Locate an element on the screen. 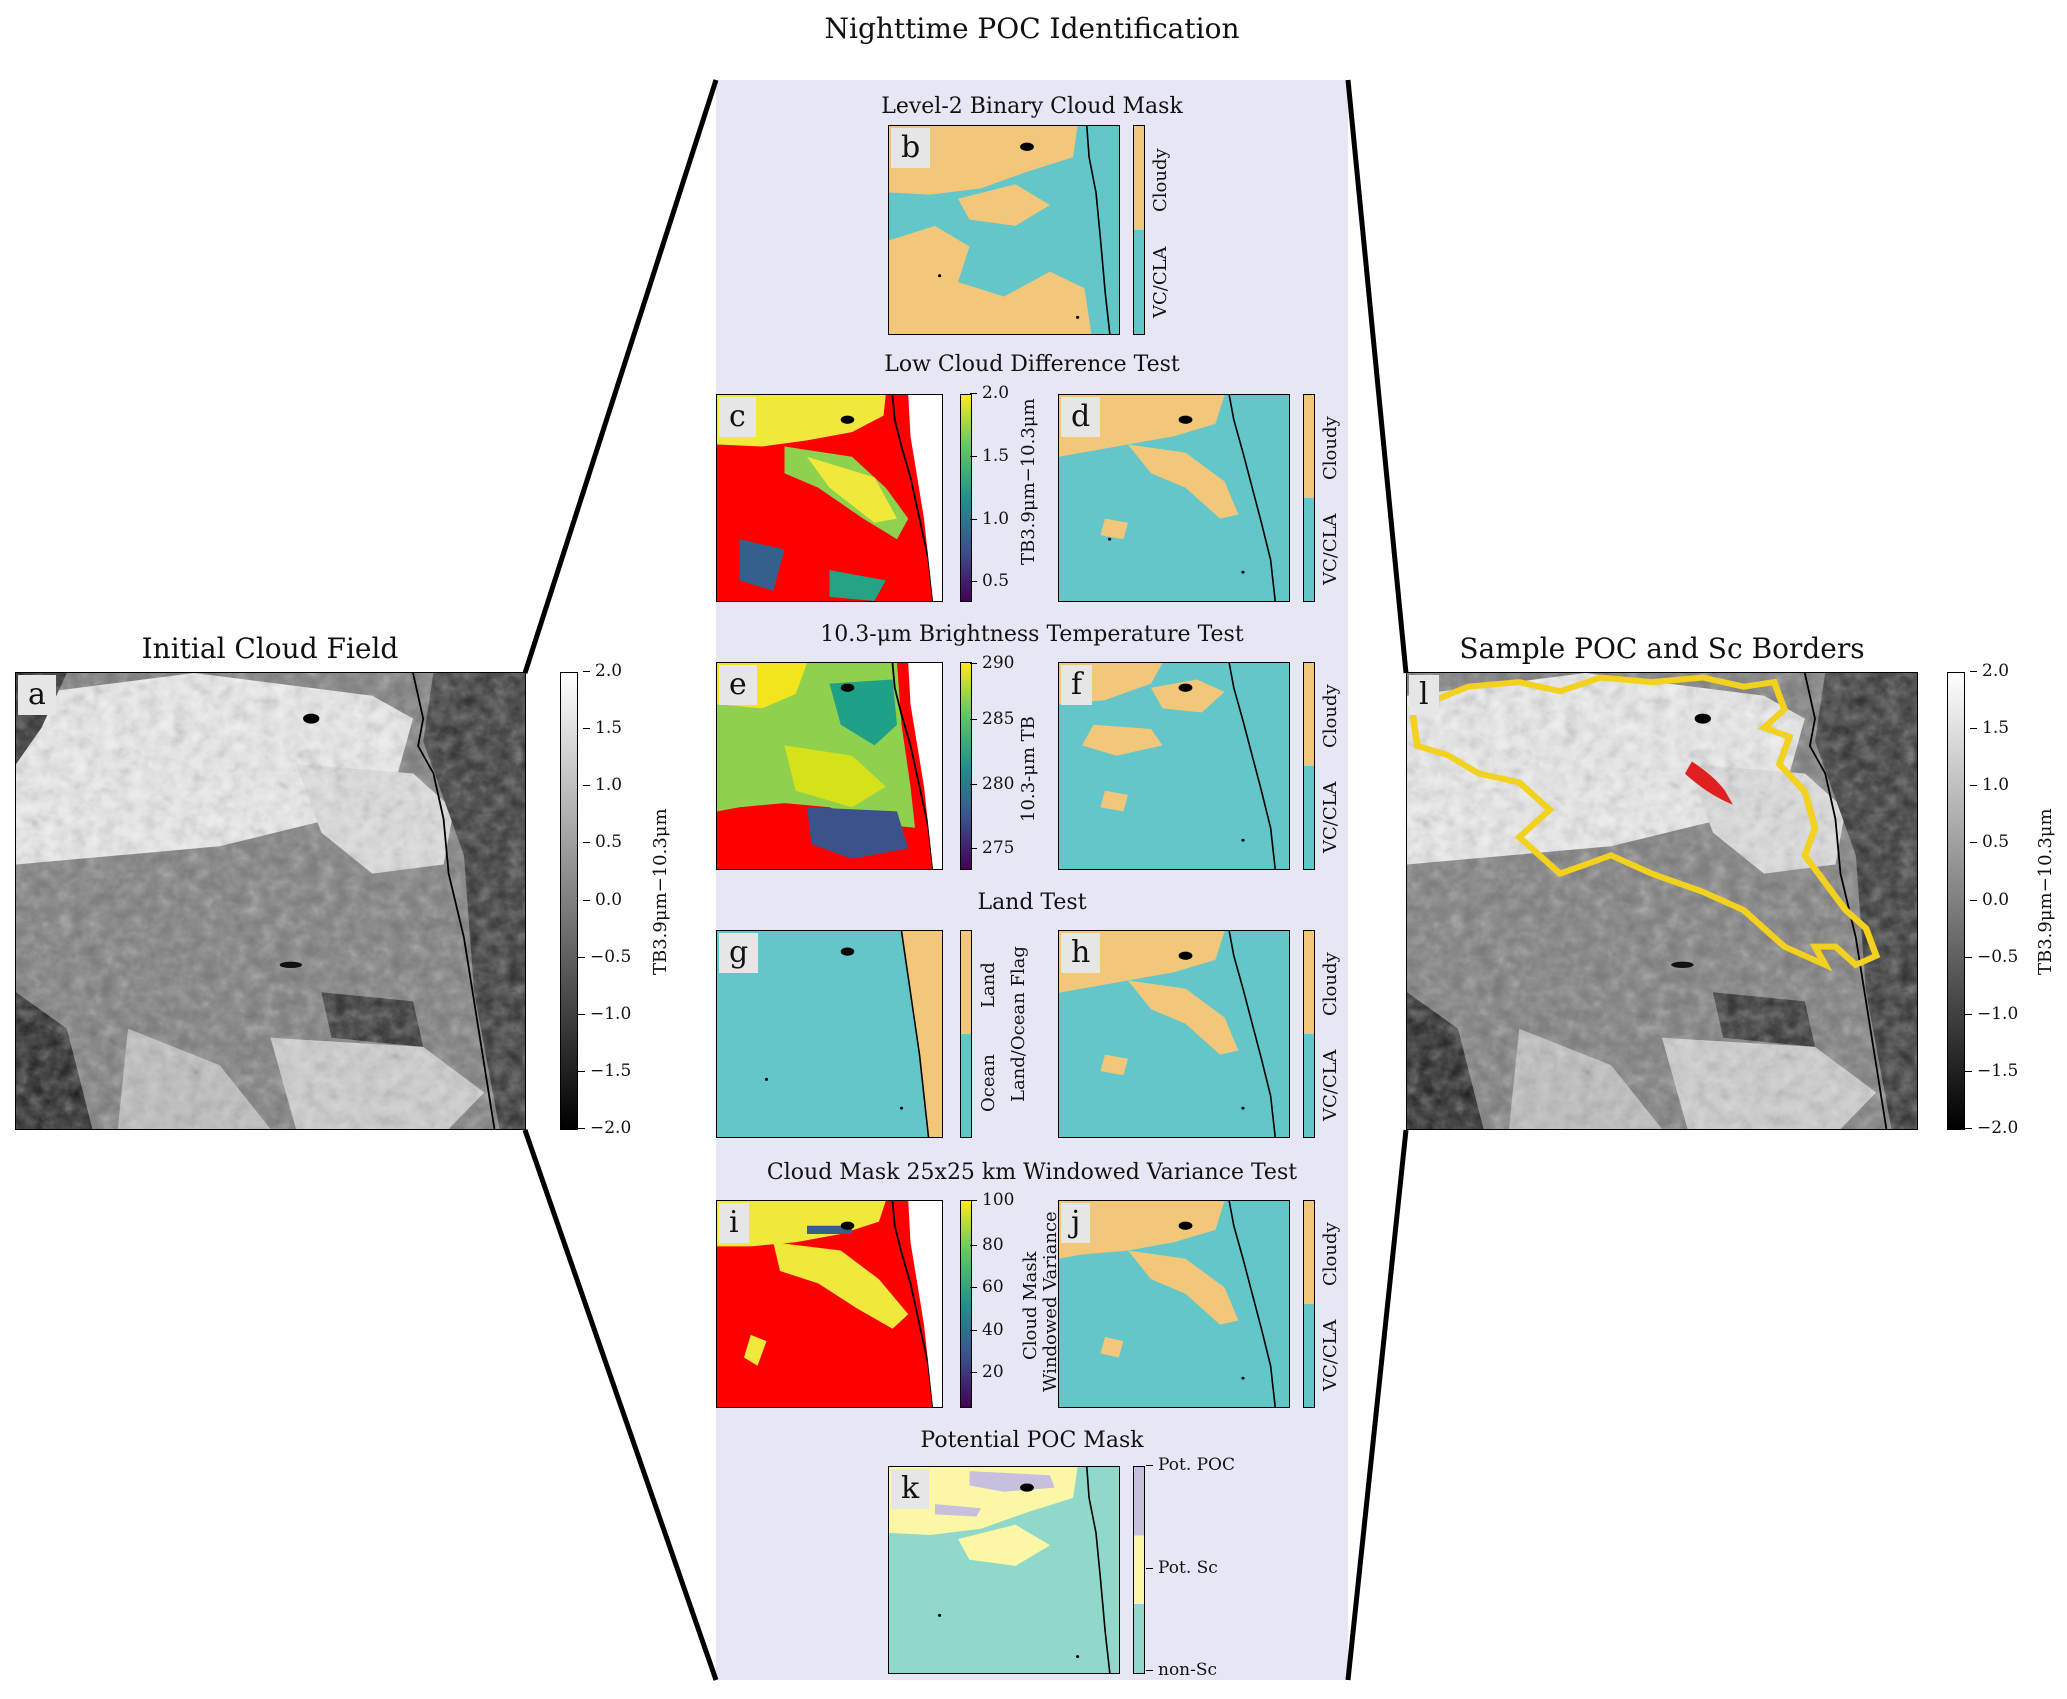  colorbar-label-land: Land is located at coordinates (988, 985).